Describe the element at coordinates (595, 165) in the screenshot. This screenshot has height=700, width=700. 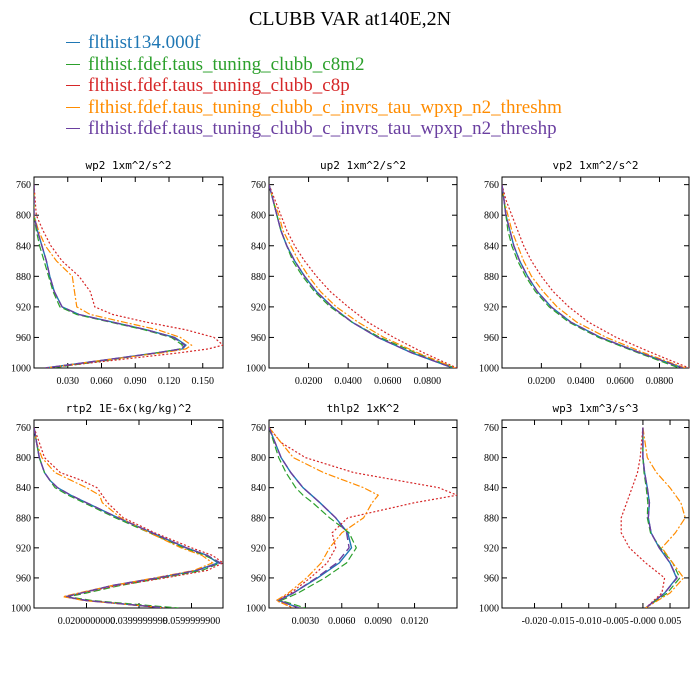
I see `panel-title: vp2 1xm^2/s^2` at that location.